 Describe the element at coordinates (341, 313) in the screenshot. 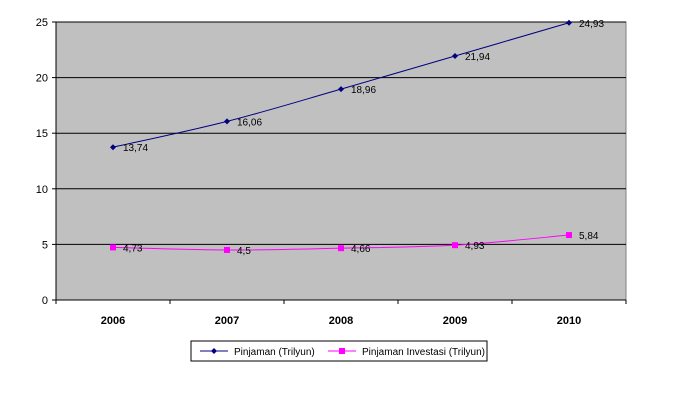

I see `x-axis: 2006 2007 2008 2009 2010` at that location.